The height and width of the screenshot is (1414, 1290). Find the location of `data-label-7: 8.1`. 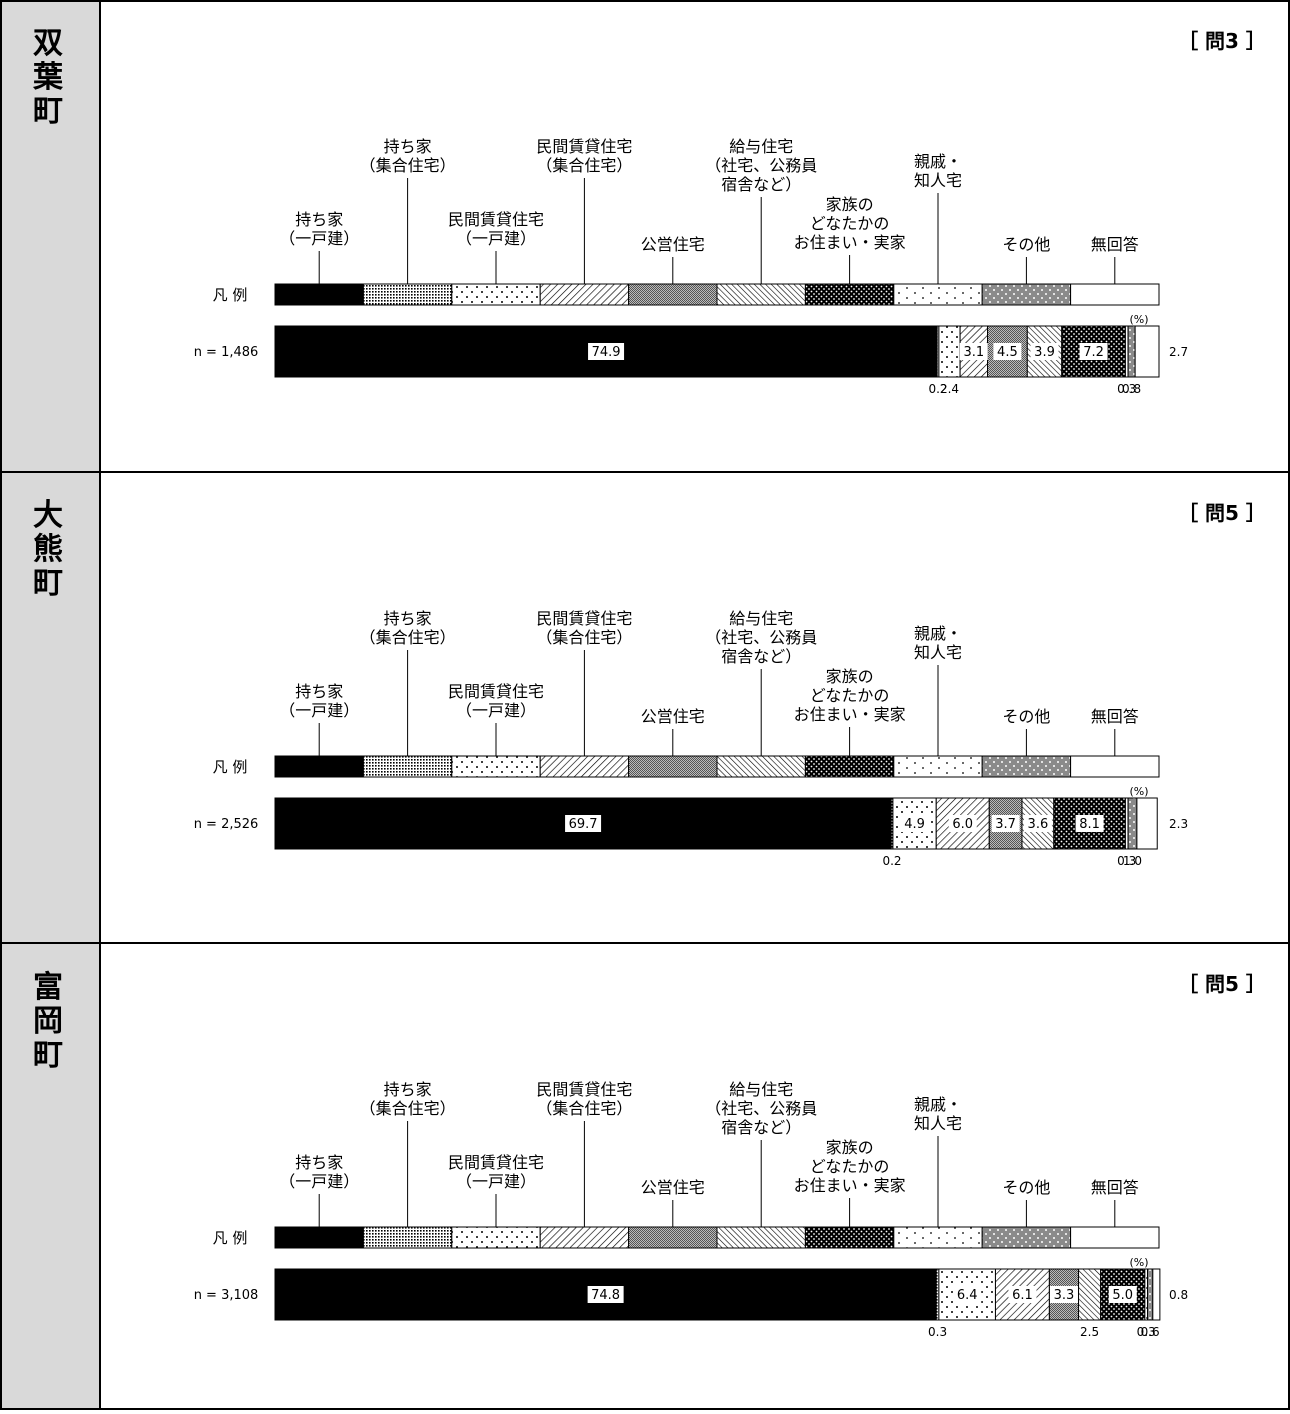

data-label-7: 8.1 is located at coordinates (1089, 824).